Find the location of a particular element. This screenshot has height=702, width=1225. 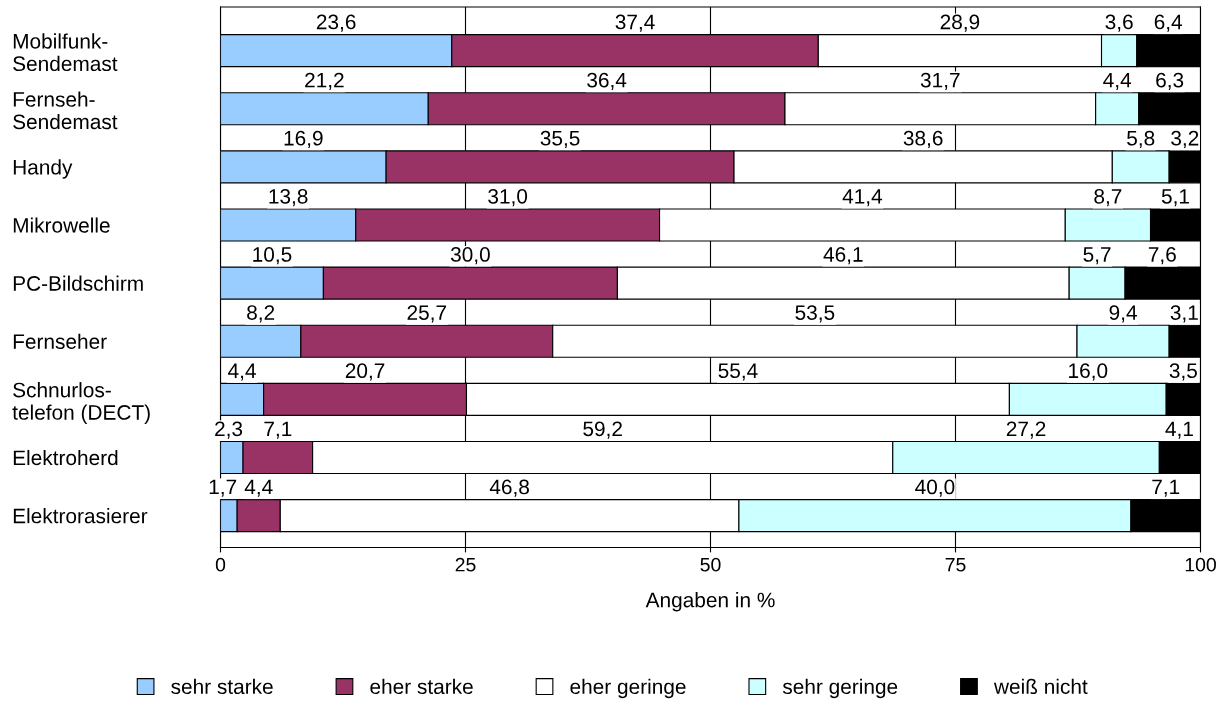

legend-label: weiß nicht is located at coordinates (1040, 686).